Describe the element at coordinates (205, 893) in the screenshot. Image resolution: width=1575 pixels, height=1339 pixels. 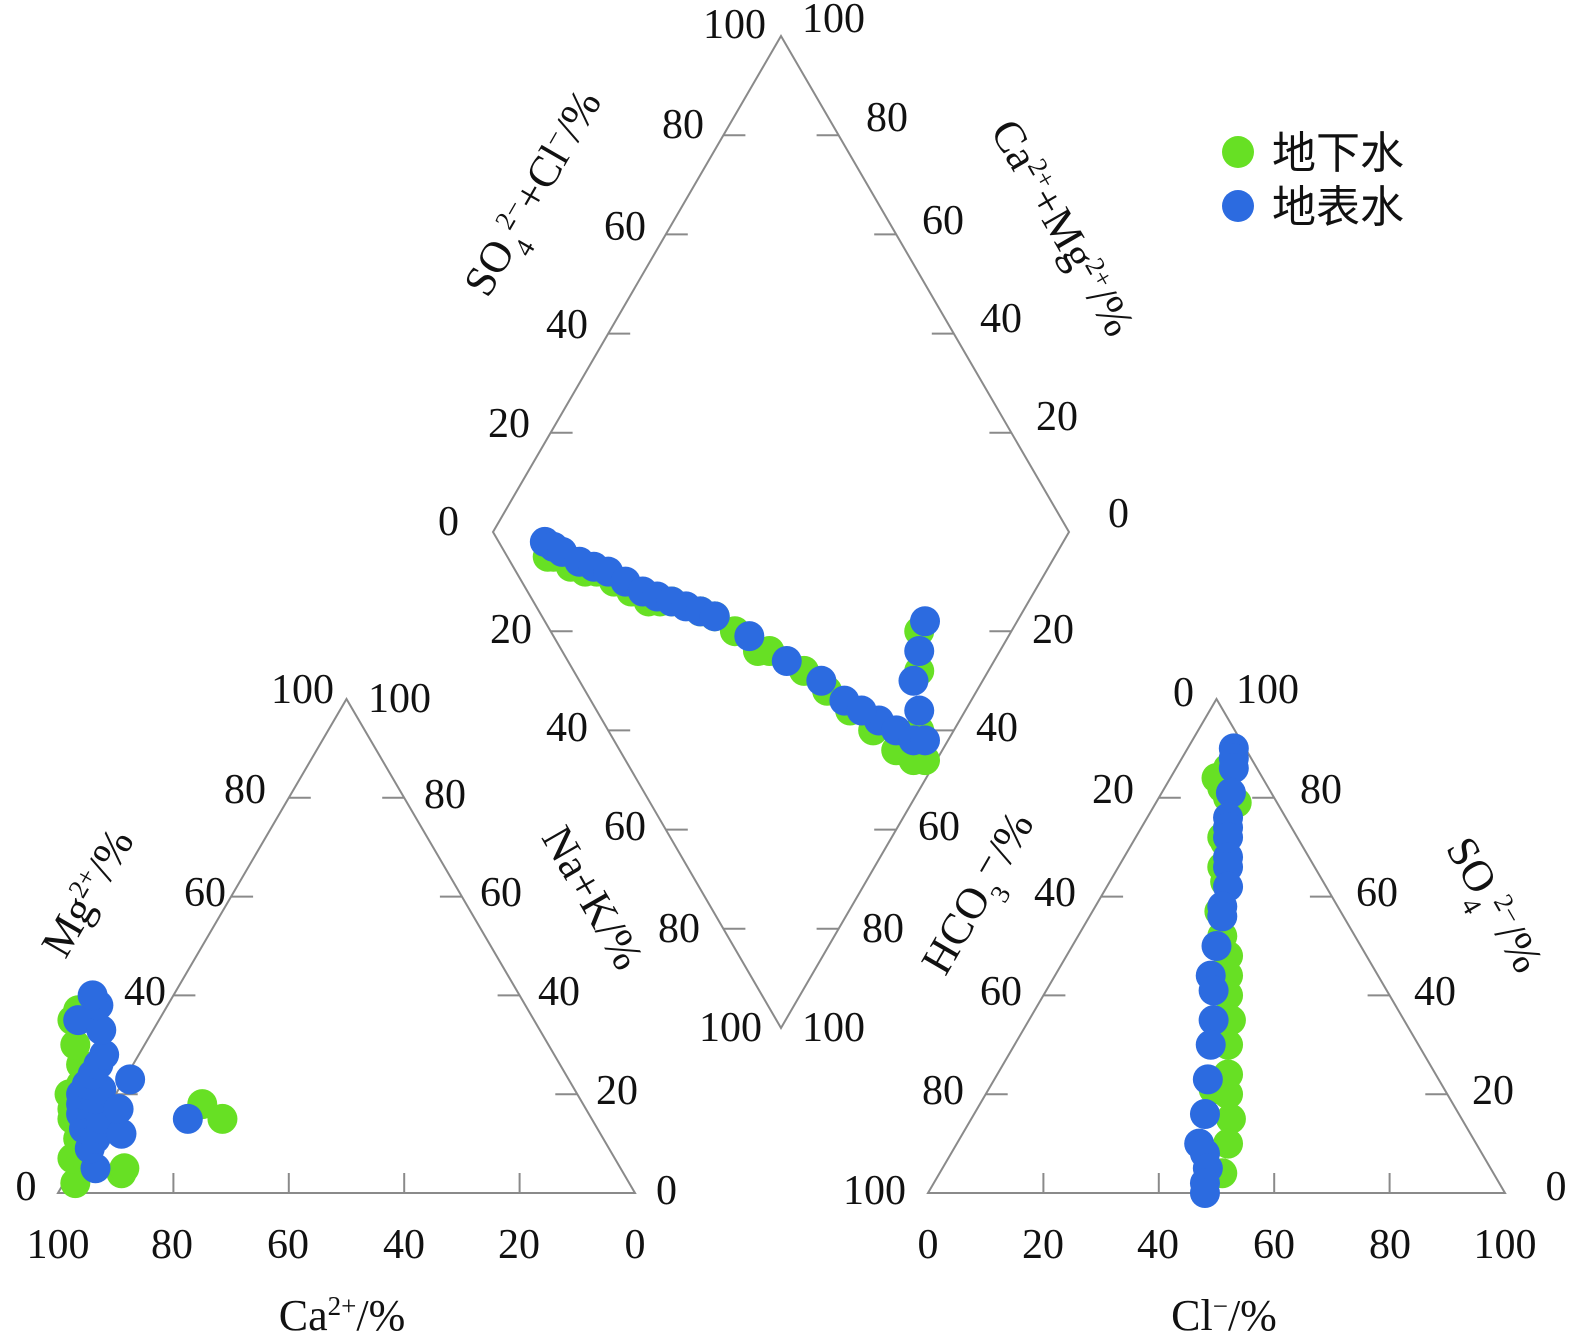
I see `cation-left-tick-label: 60` at that location.